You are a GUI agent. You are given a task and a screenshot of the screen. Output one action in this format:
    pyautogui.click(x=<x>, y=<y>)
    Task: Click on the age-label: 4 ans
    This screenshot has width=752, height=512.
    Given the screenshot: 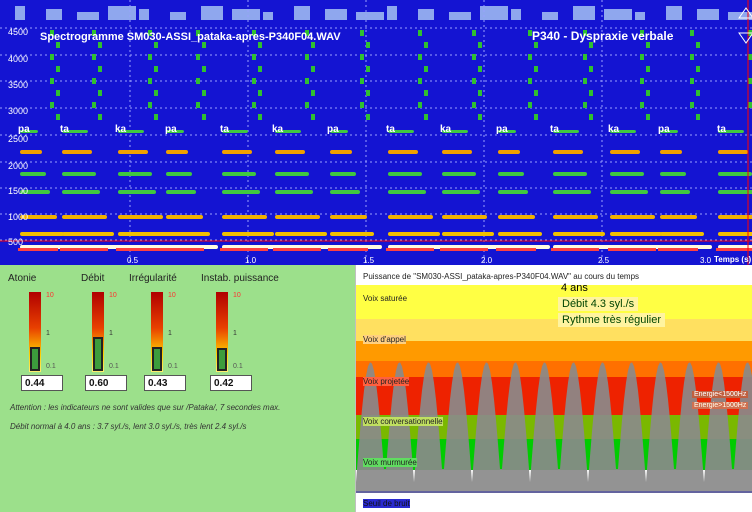 What is the action you would take?
    pyautogui.click(x=574, y=288)
    